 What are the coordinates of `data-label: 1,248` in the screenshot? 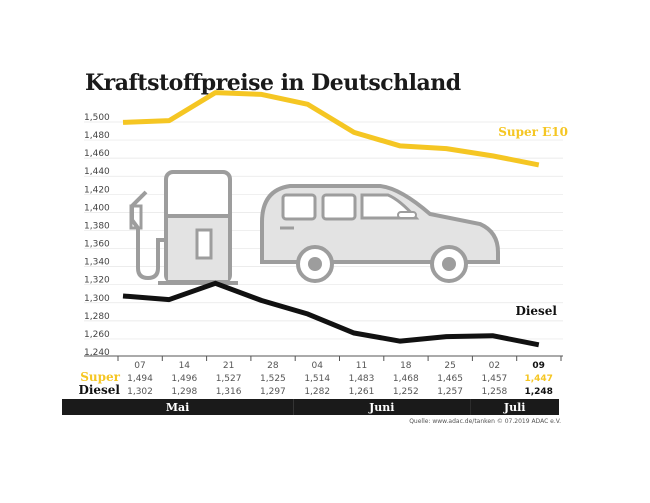 It's located at (538, 392).